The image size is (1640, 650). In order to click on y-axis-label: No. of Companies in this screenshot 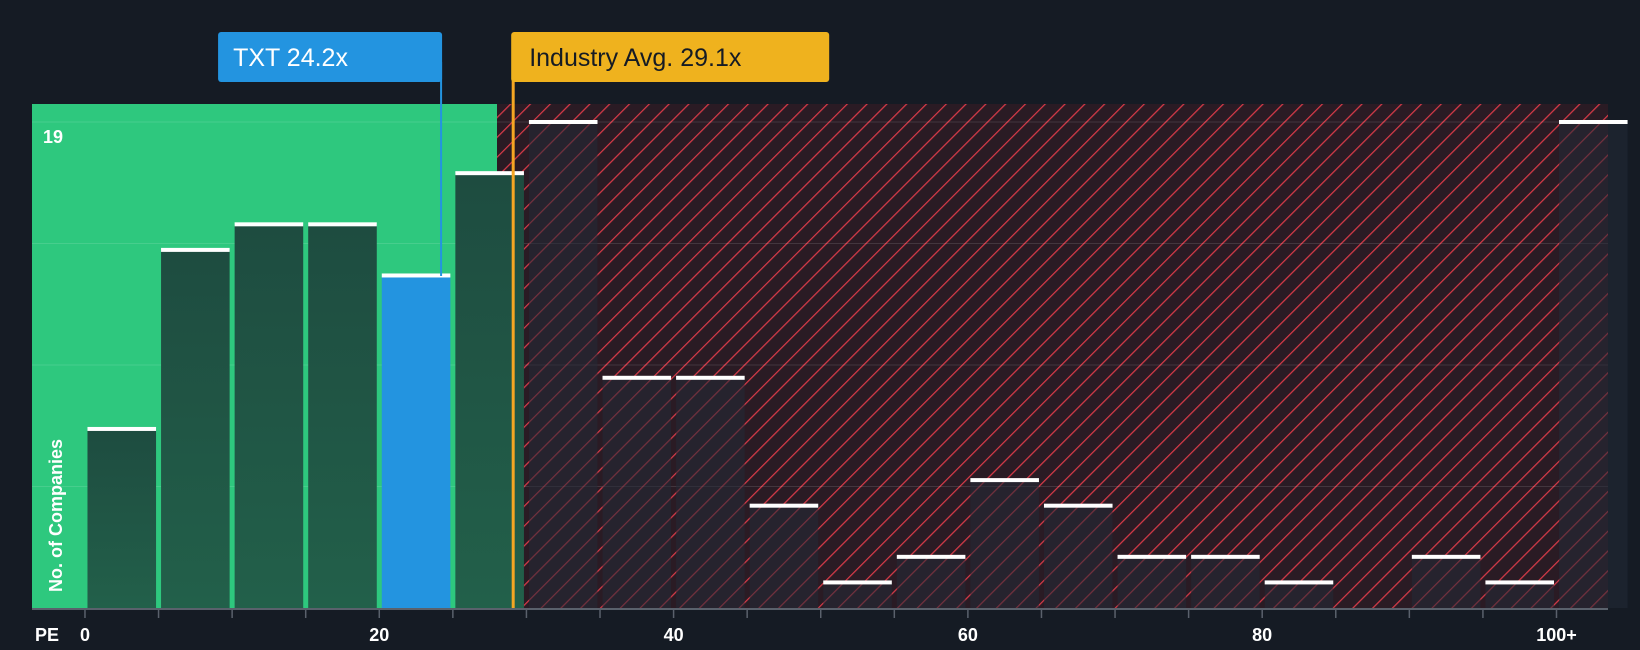, I will do `click(56, 515)`.